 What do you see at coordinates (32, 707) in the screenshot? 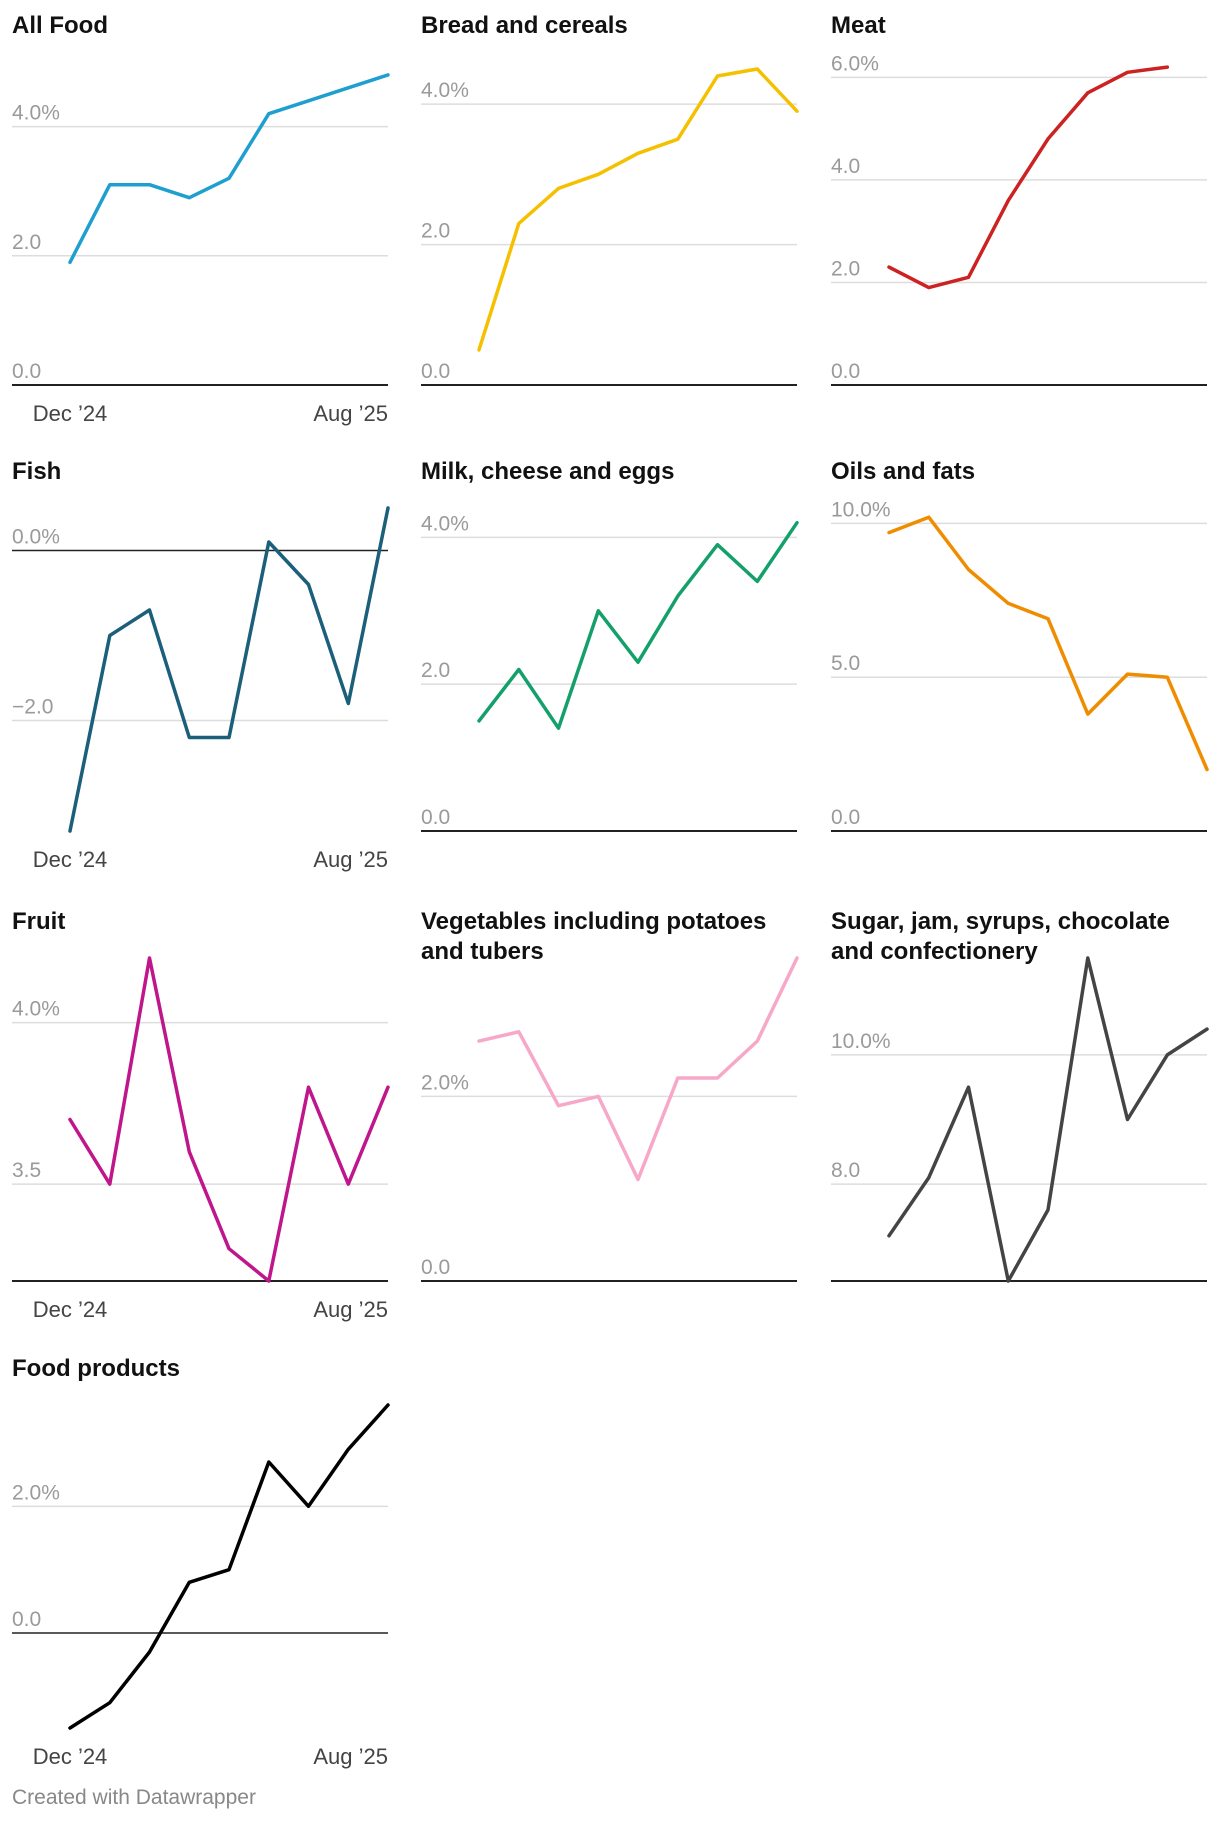
I see `y-tick-label: −2.0` at bounding box center [32, 707].